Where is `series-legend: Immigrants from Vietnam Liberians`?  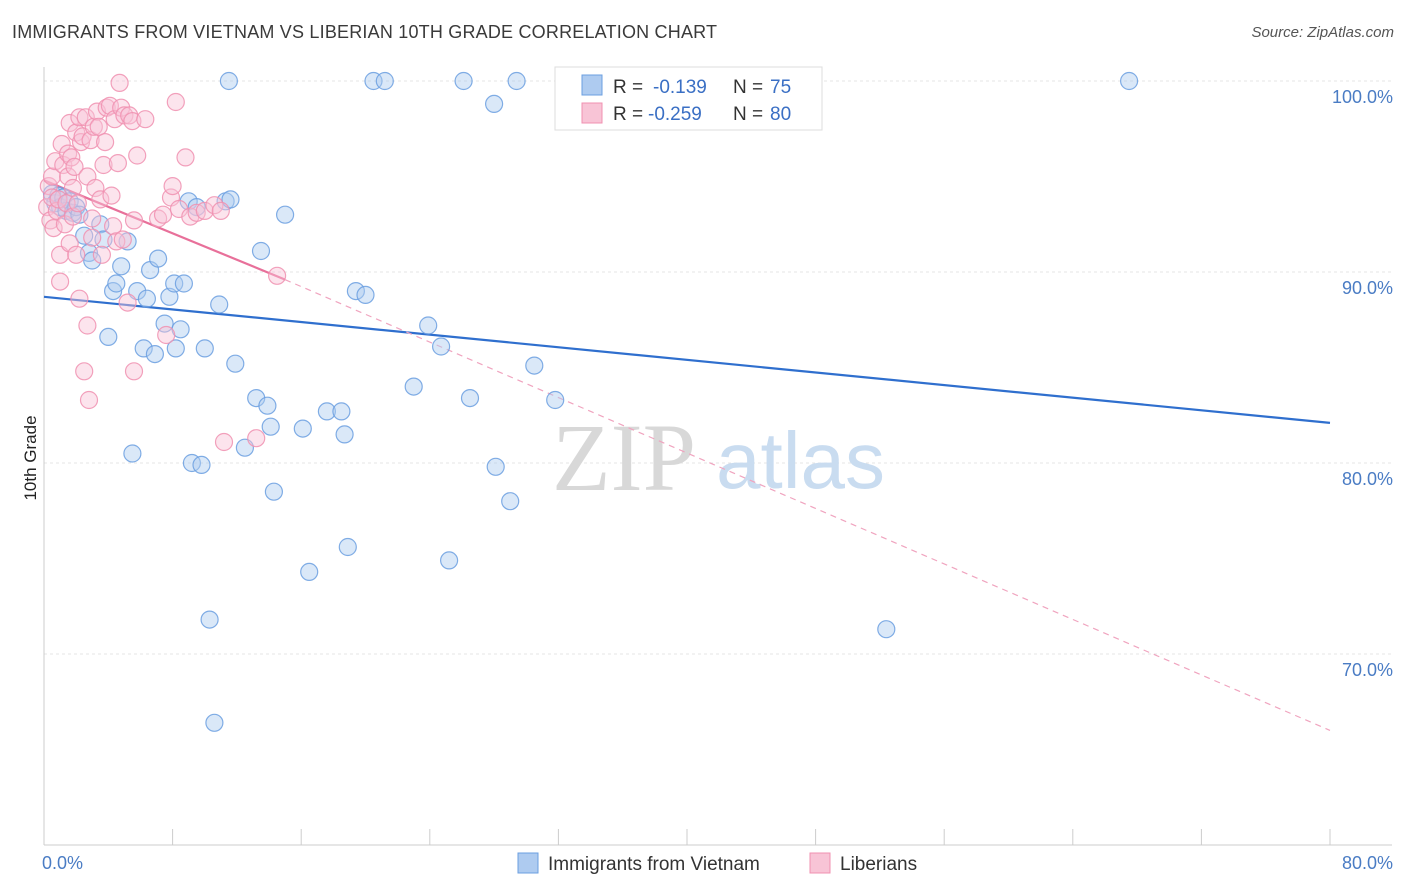 series-legend: Immigrants from Vietnam Liberians is located at coordinates (717, 863).